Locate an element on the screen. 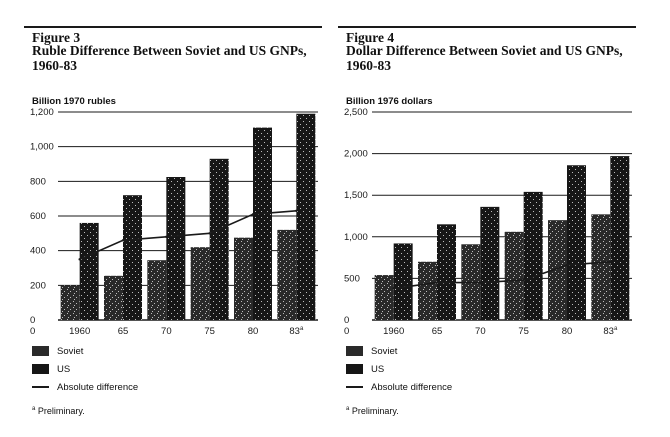  y-tick-label: 200 is located at coordinates (38, 285).